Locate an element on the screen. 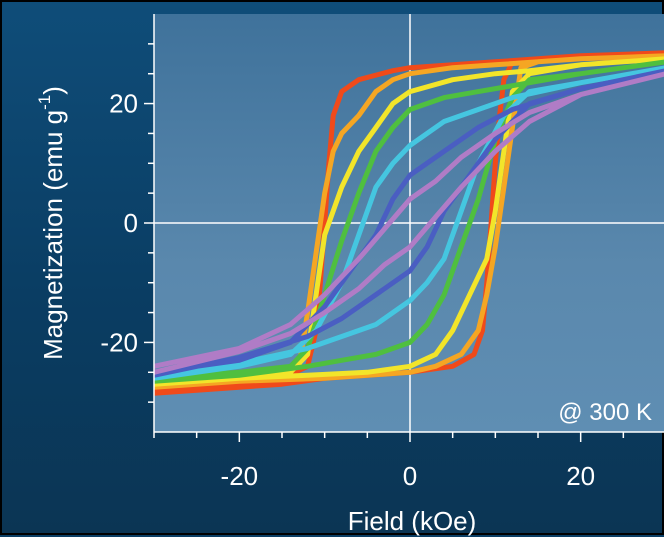  y-tick-label: -20 is located at coordinates (119, 342).